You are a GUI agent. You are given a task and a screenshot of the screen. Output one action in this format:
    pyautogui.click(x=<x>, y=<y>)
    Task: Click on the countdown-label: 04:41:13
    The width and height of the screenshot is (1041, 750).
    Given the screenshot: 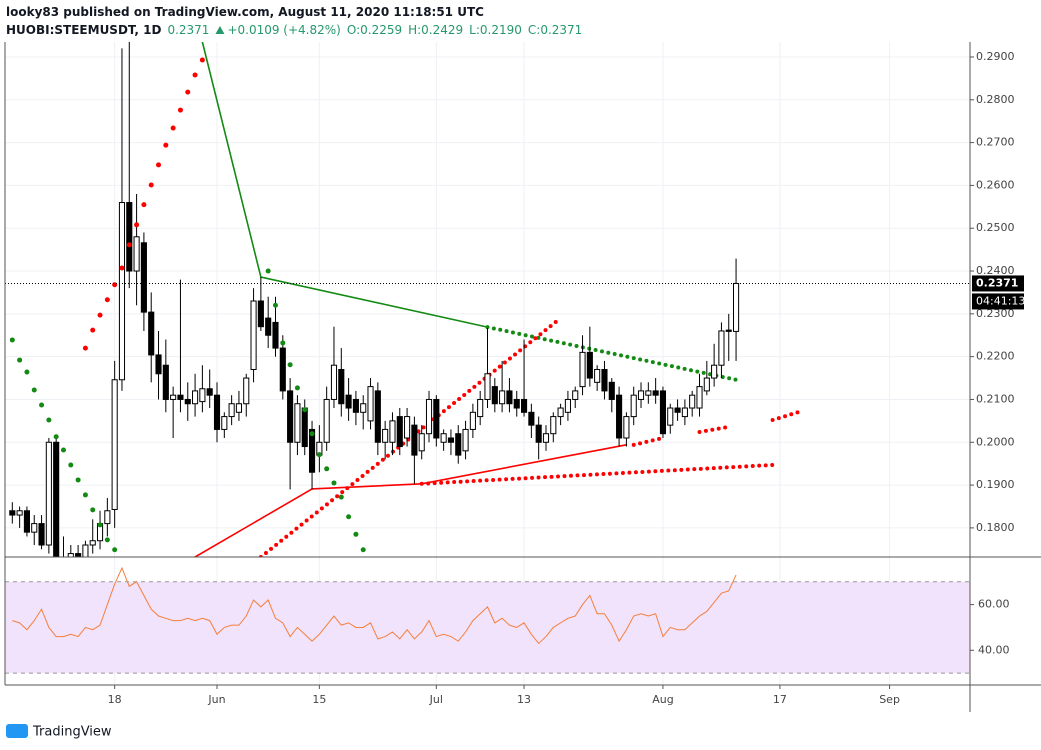 What is the action you would take?
    pyautogui.click(x=1000, y=300)
    